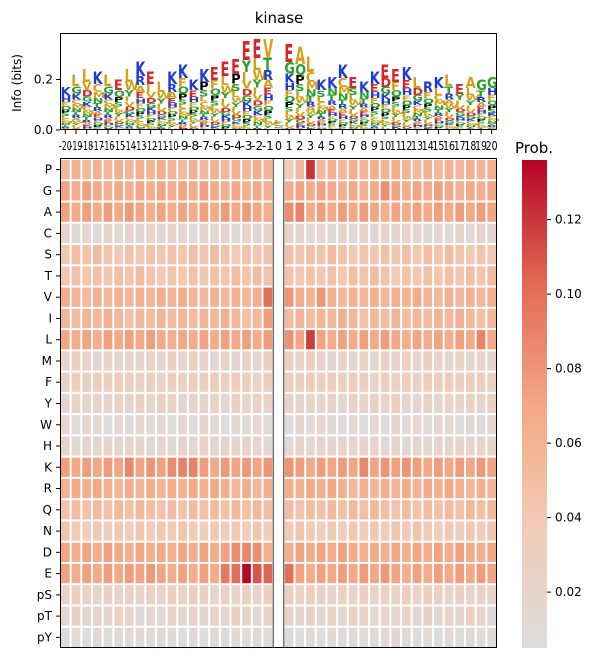 This screenshot has width=597, height=658. Describe the element at coordinates (233, 110) in the screenshot. I see `logo-letter: I` at that location.